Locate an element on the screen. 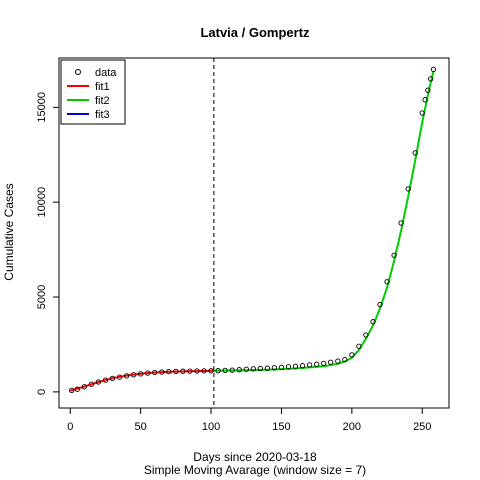  legend: data fit1 fit2 fit3 is located at coordinates (93, 92).